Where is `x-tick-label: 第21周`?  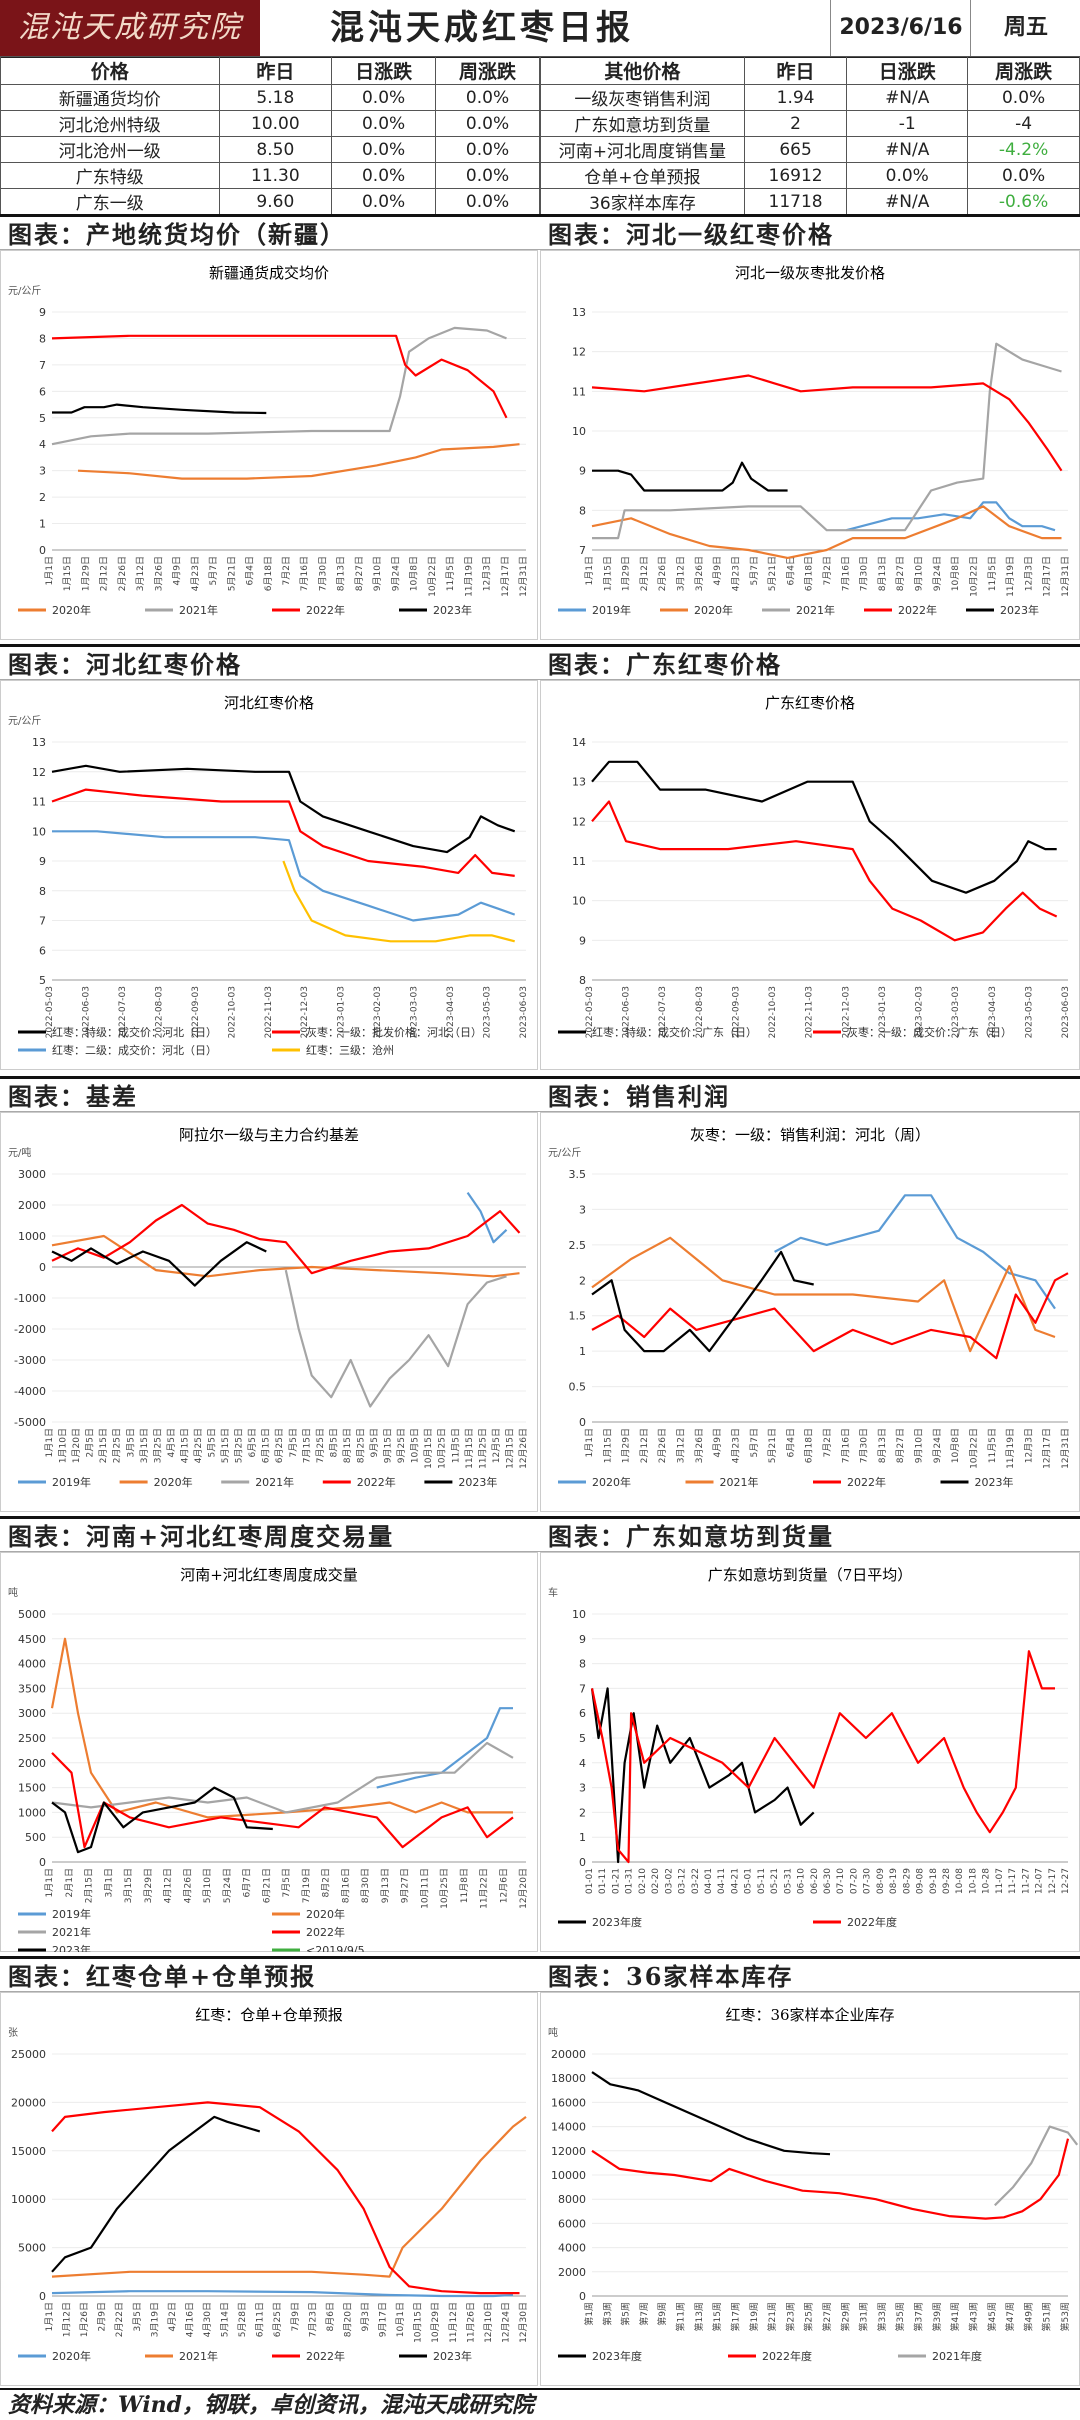
x-tick-label: 第21周 is located at coordinates (772, 2316).